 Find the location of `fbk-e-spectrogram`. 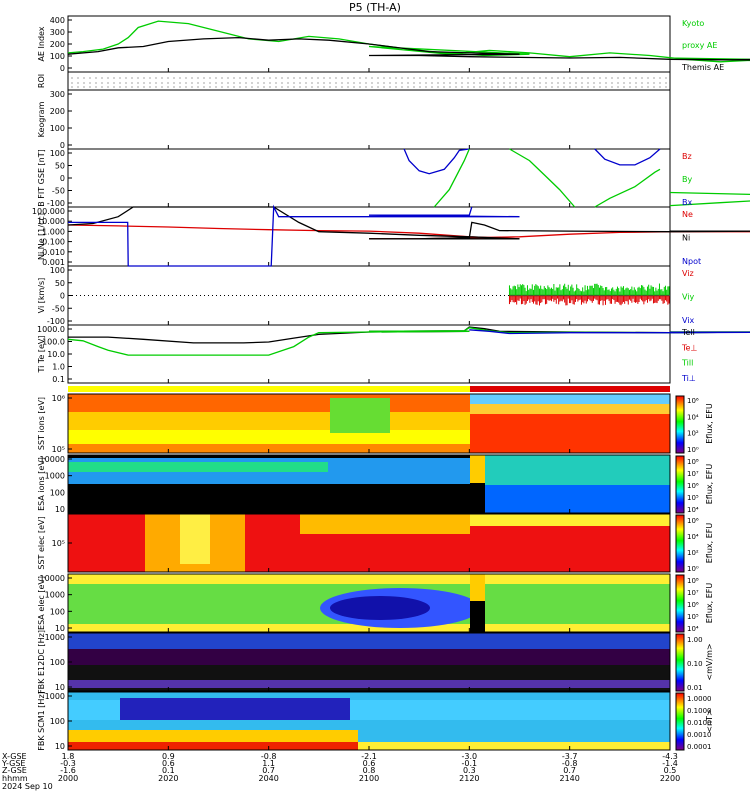

fbk-e-spectrogram is located at coordinates (369, 662).